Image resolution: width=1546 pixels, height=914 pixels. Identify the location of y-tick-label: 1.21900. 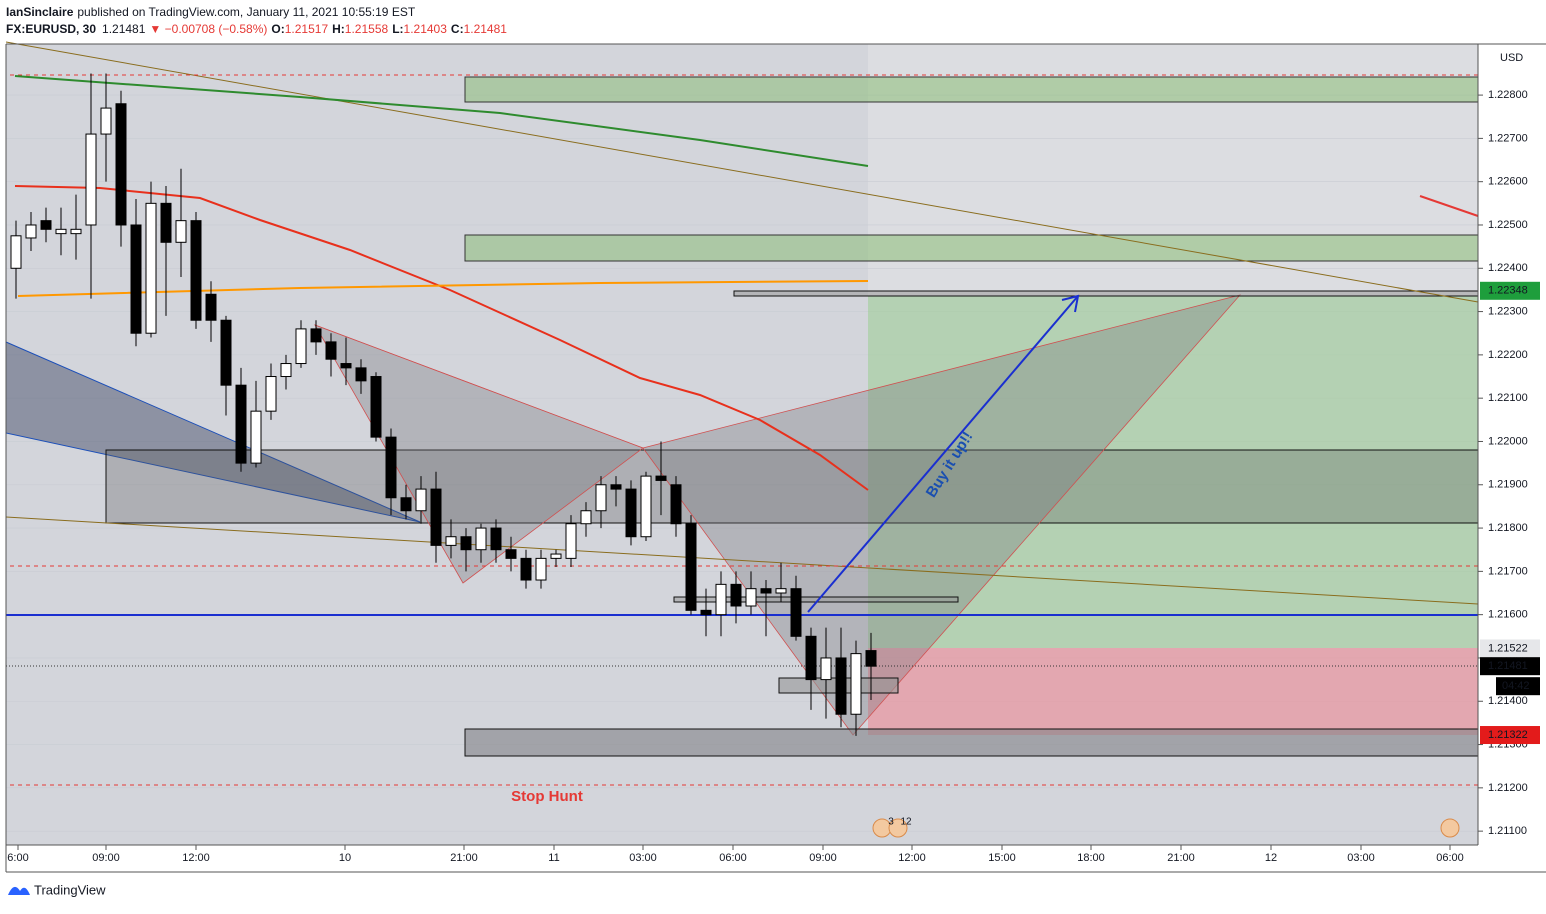
(1508, 485).